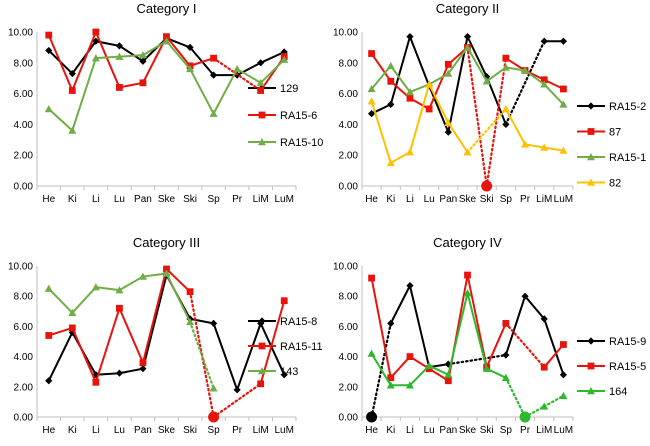  I want to click on series-RA15-5: RA15-5, so click(507, 328).